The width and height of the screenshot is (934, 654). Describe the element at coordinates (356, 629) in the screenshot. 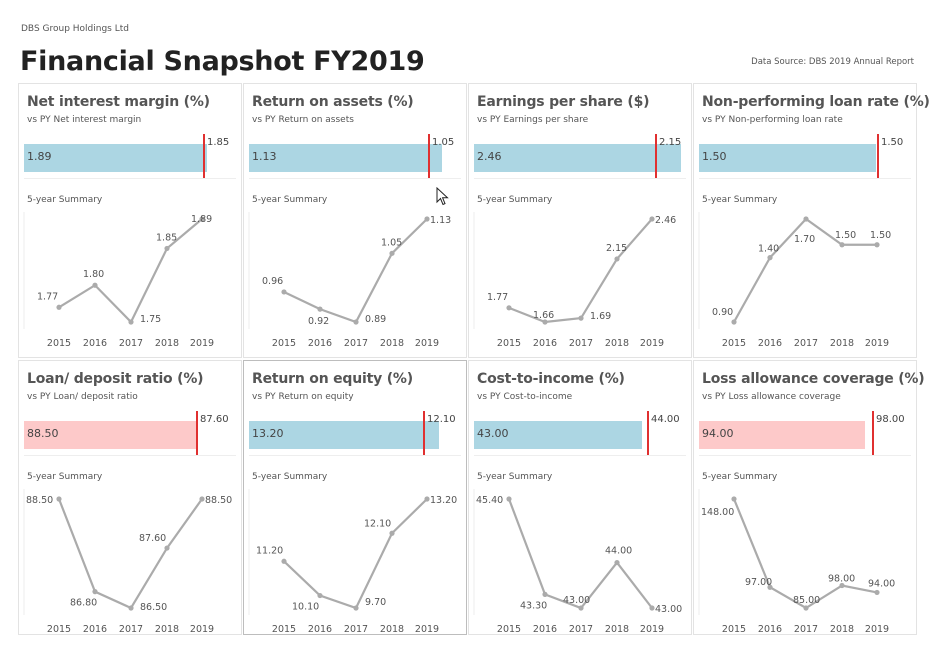

I see `x-tick-label: 2017` at that location.